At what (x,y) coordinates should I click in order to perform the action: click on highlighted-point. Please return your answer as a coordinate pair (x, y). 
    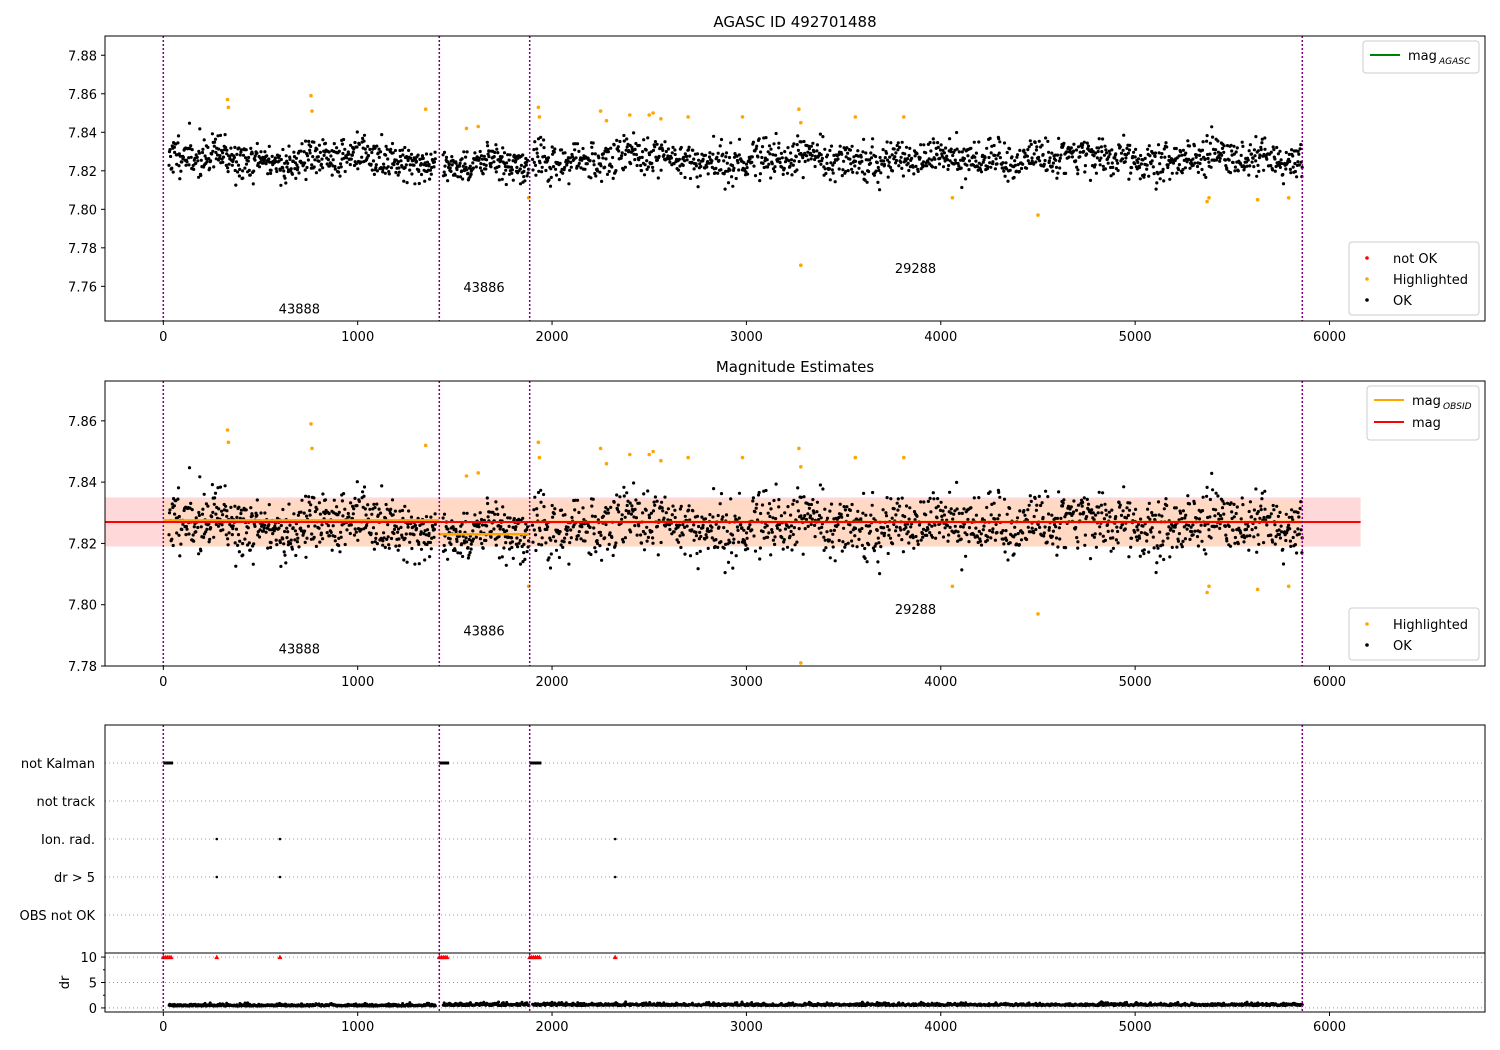
    Looking at the image, I should click on (630, 115).